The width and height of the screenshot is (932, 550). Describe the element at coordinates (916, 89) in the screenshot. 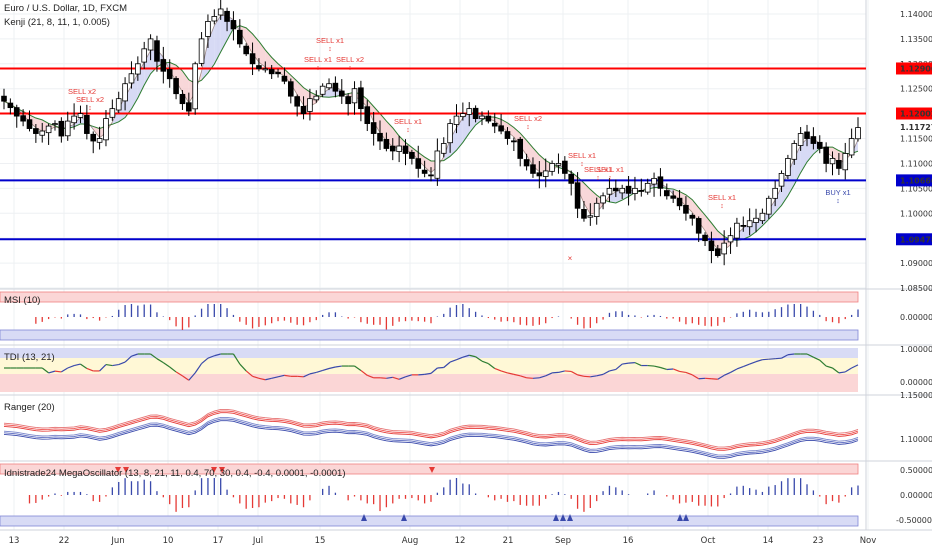

I see `price-tick-3: 1.12500` at that location.